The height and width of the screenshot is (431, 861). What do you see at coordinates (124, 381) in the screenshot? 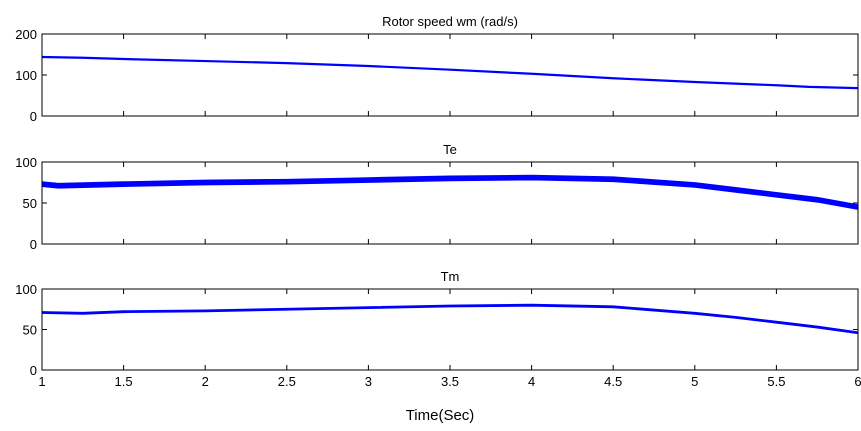
I see `x-tick-label-3-2: 1.5` at bounding box center [124, 381].